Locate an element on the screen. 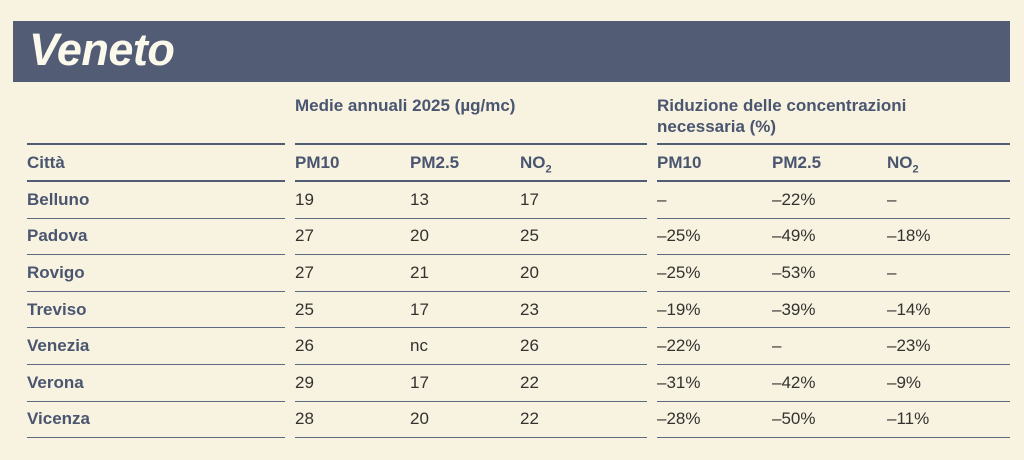 This screenshot has height=460, width=1024. table-row-treviso: Treviso 25 17 23 –19% –39% –14% is located at coordinates (518, 310).